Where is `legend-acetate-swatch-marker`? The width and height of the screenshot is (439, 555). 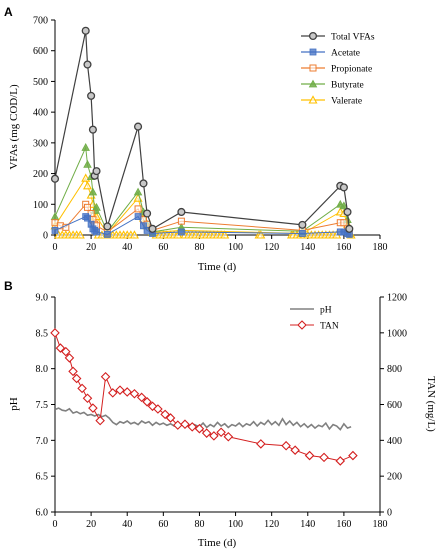 legend-acetate-swatch-marker is located at coordinates (313, 52).